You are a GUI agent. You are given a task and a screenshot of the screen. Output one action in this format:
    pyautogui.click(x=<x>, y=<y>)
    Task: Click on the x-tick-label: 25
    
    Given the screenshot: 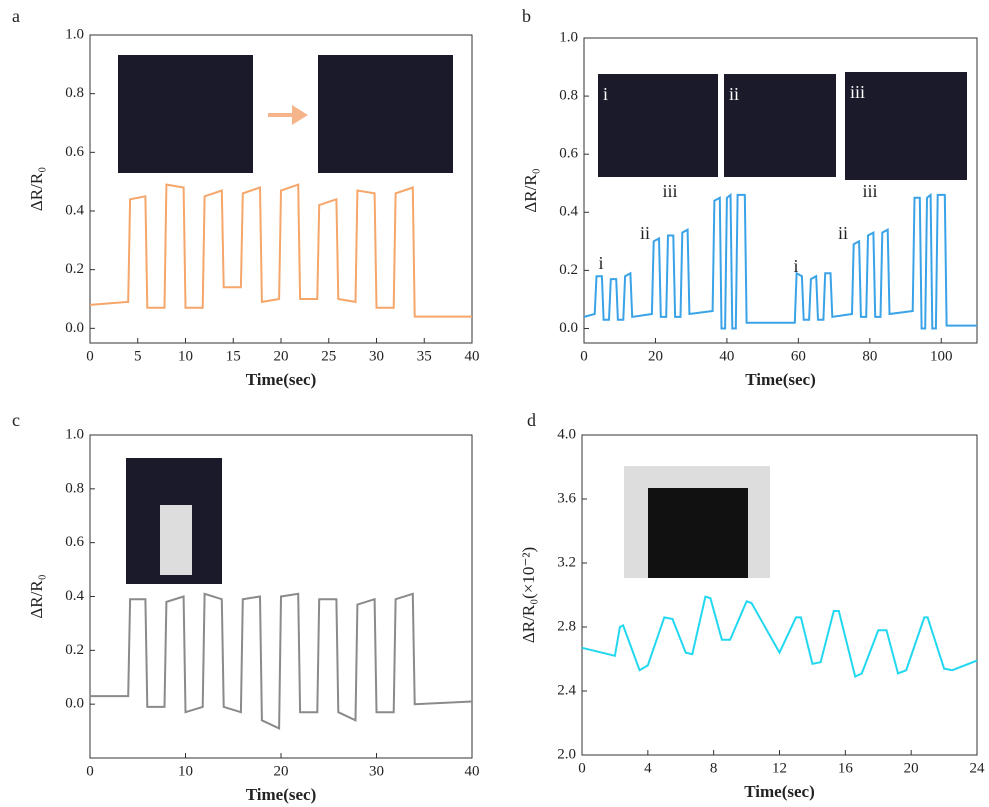 What is the action you would take?
    pyautogui.click(x=328, y=356)
    